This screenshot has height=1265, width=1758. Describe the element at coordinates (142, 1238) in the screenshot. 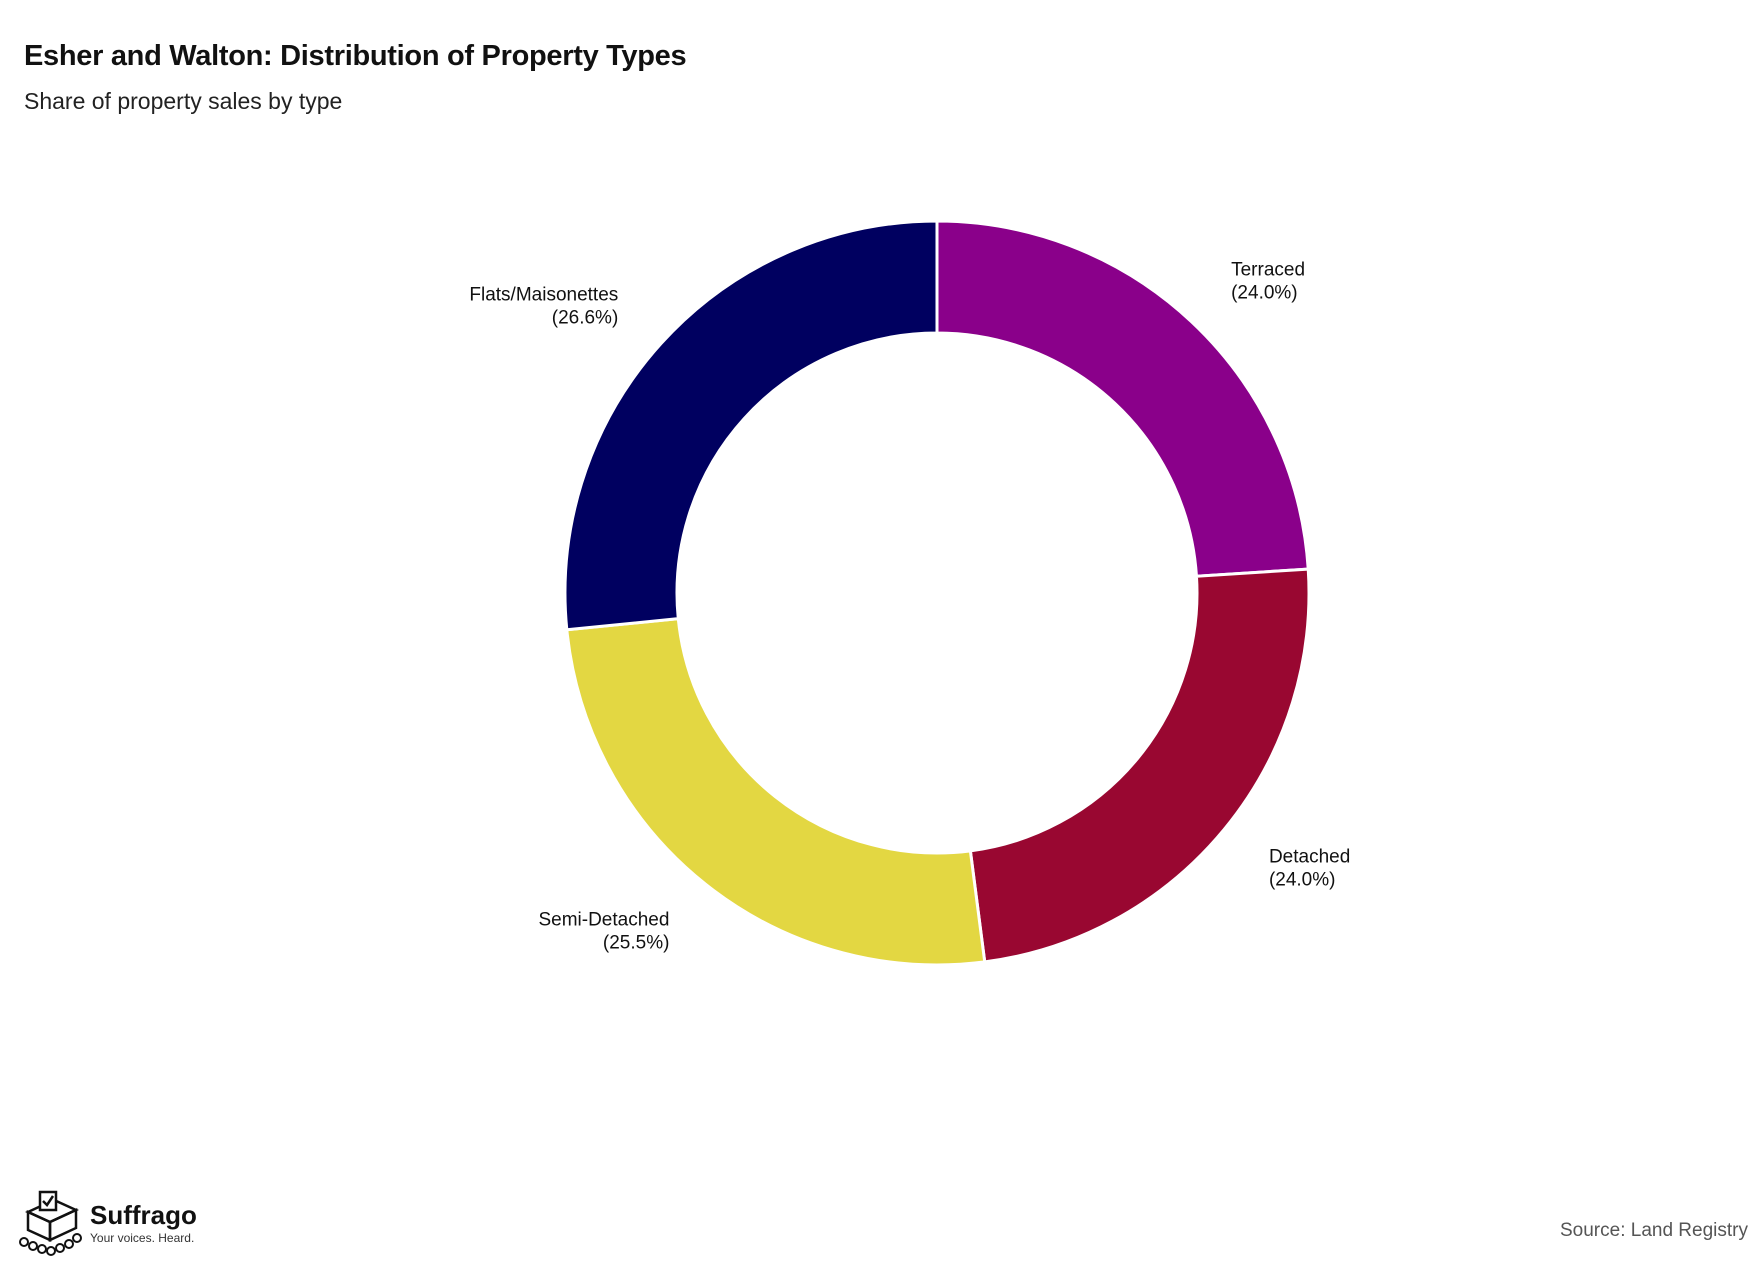

I see `brand-tagline: Your voices. Heard.` at that location.